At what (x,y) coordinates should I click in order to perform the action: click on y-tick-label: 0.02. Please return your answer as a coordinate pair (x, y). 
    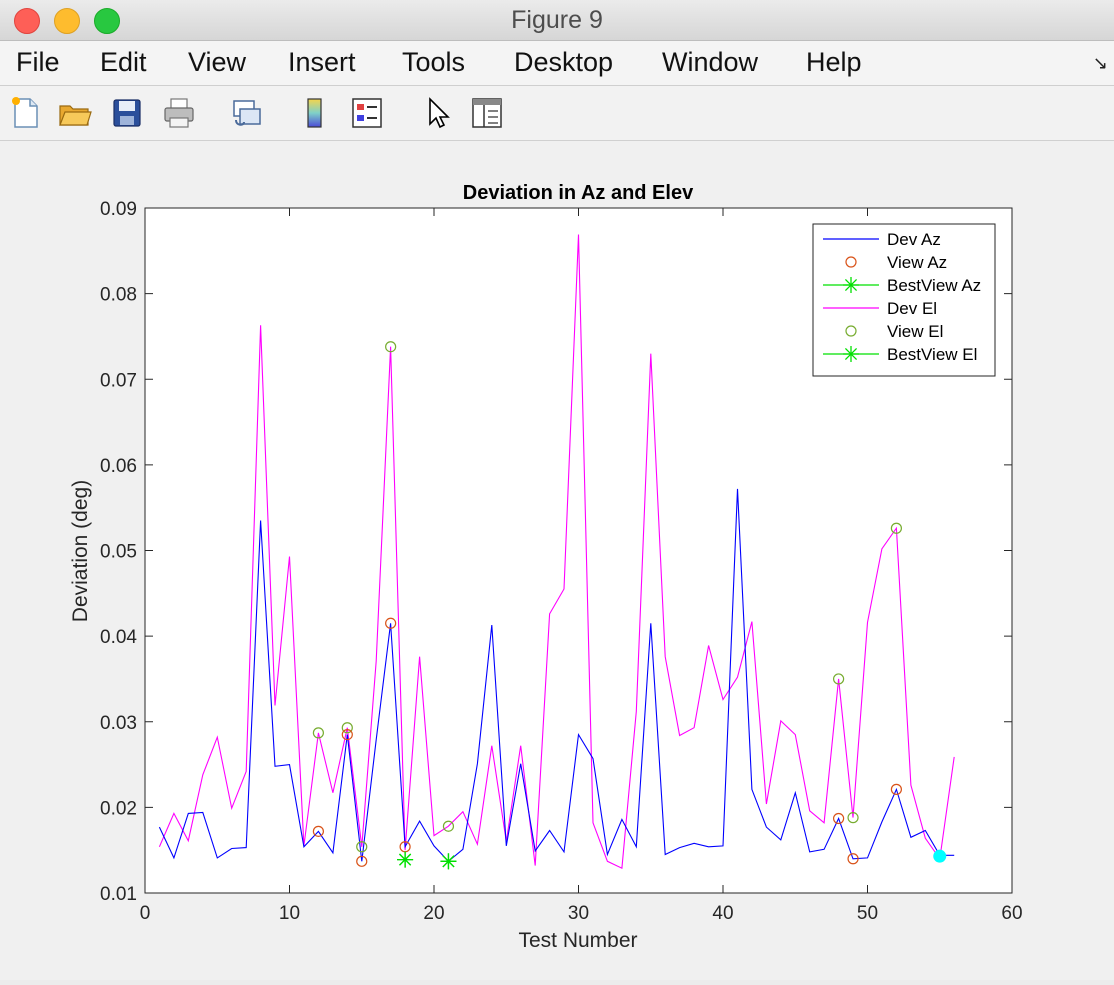
    Looking at the image, I should click on (118, 808).